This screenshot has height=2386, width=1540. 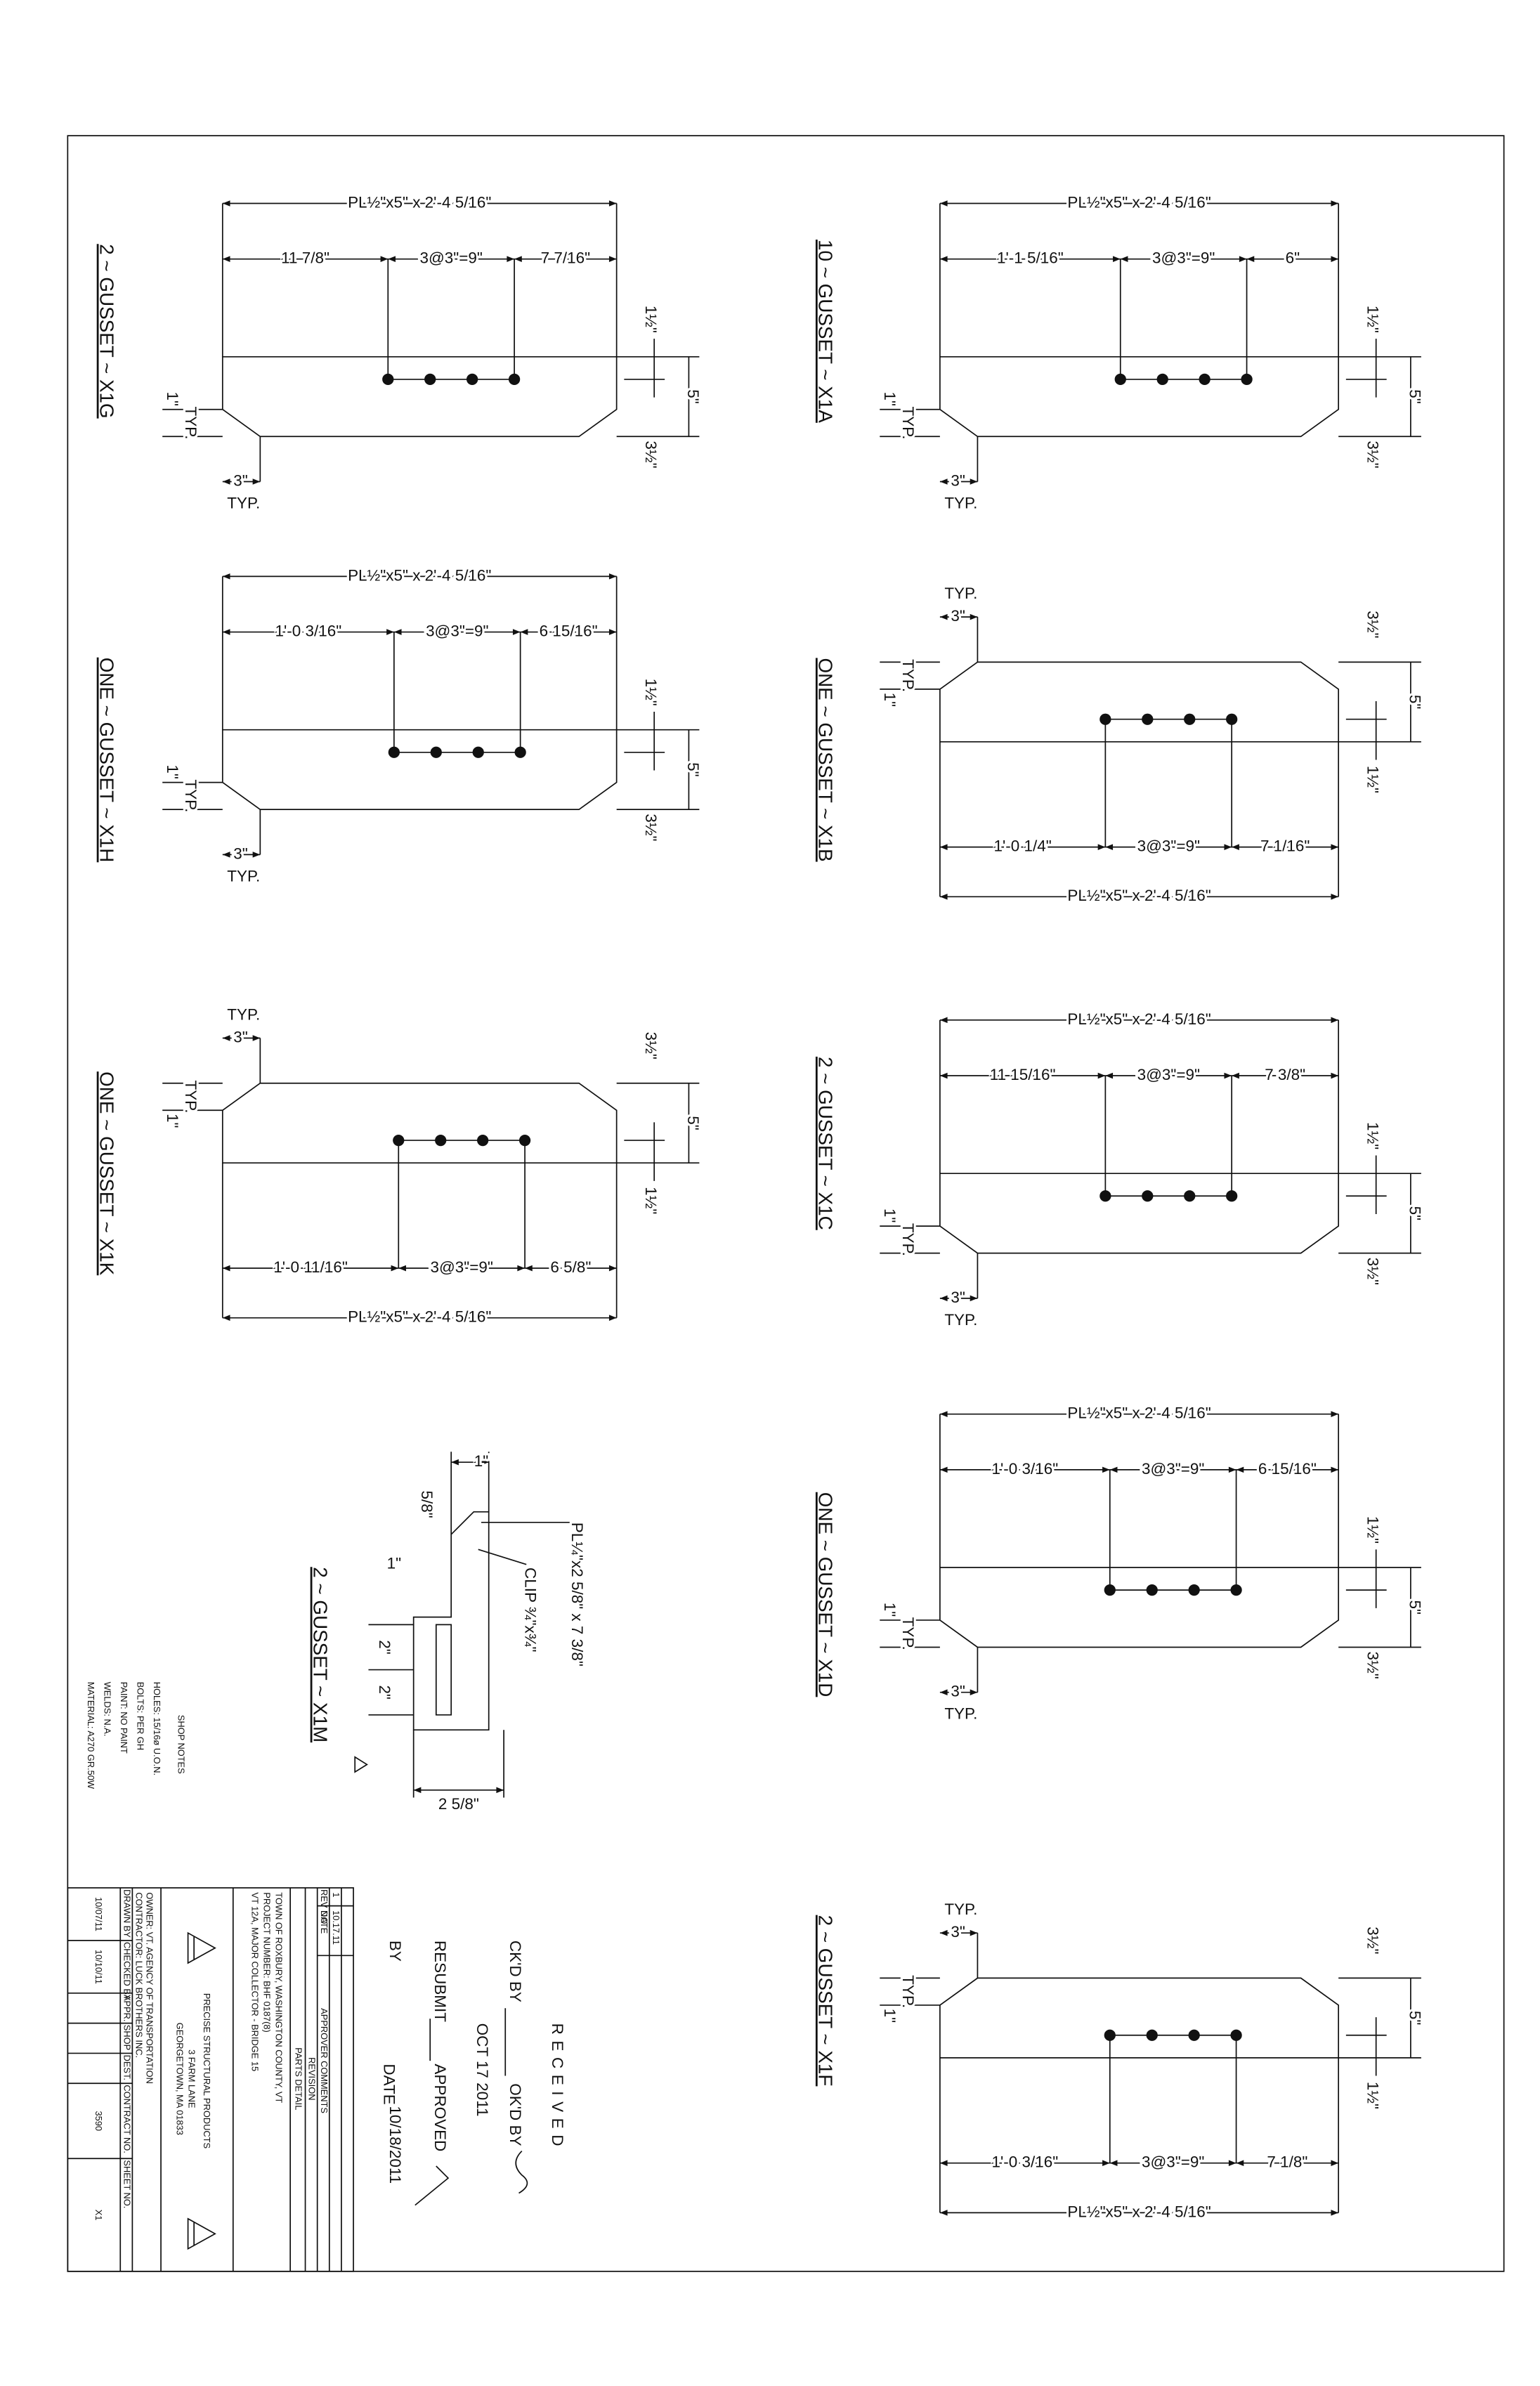 What do you see at coordinates (826, 331) in the screenshot?
I see `gusset-title: 10 ~ GUSSET ~ X1A` at bounding box center [826, 331].